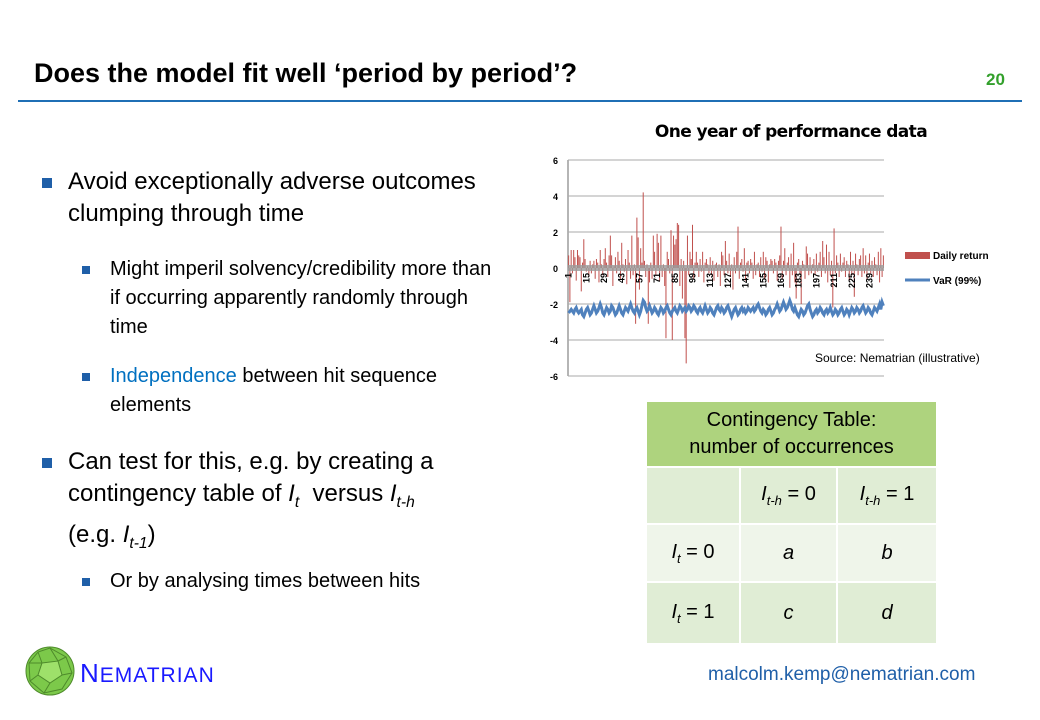  I want to click on page-number: 20, so click(995, 79).